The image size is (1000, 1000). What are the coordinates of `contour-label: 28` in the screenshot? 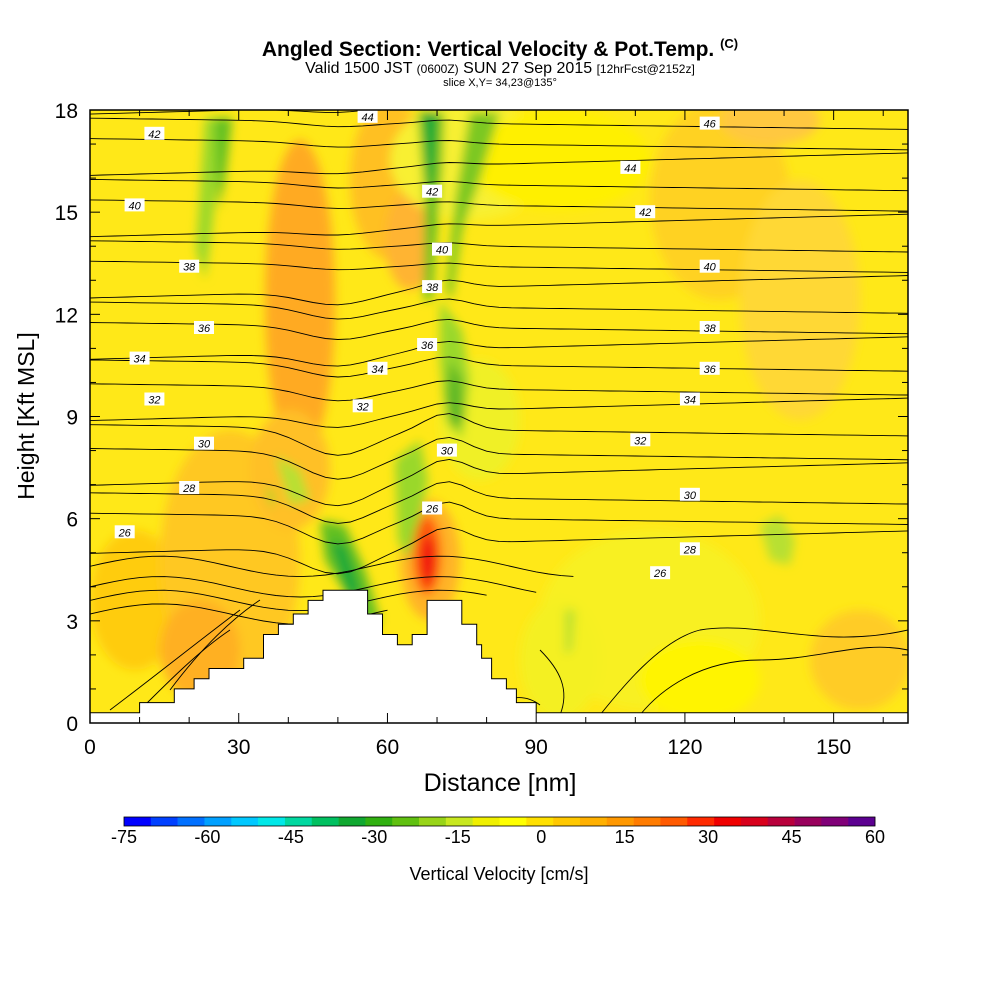 It's located at (689, 549).